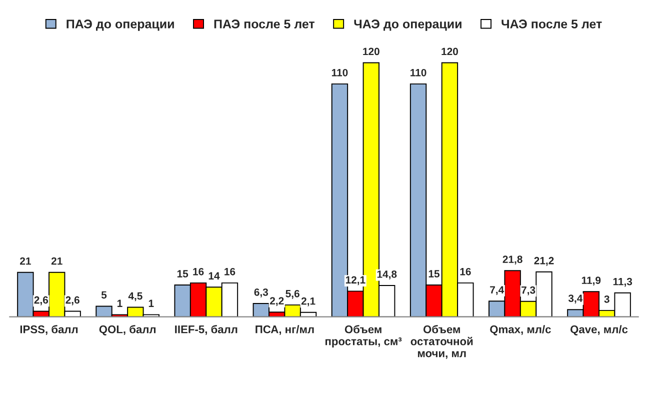 The height and width of the screenshot is (396, 648). What do you see at coordinates (599, 330) in the screenshot?
I see `x-tick-label: Qave, мл/с` at bounding box center [599, 330].